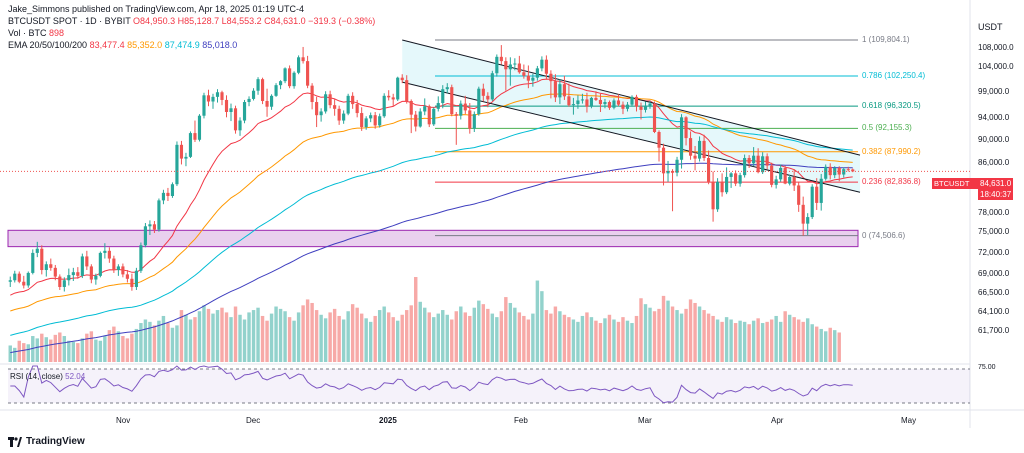  I want to click on fib-level-label: 0.786 (102,250.4), so click(894, 75).